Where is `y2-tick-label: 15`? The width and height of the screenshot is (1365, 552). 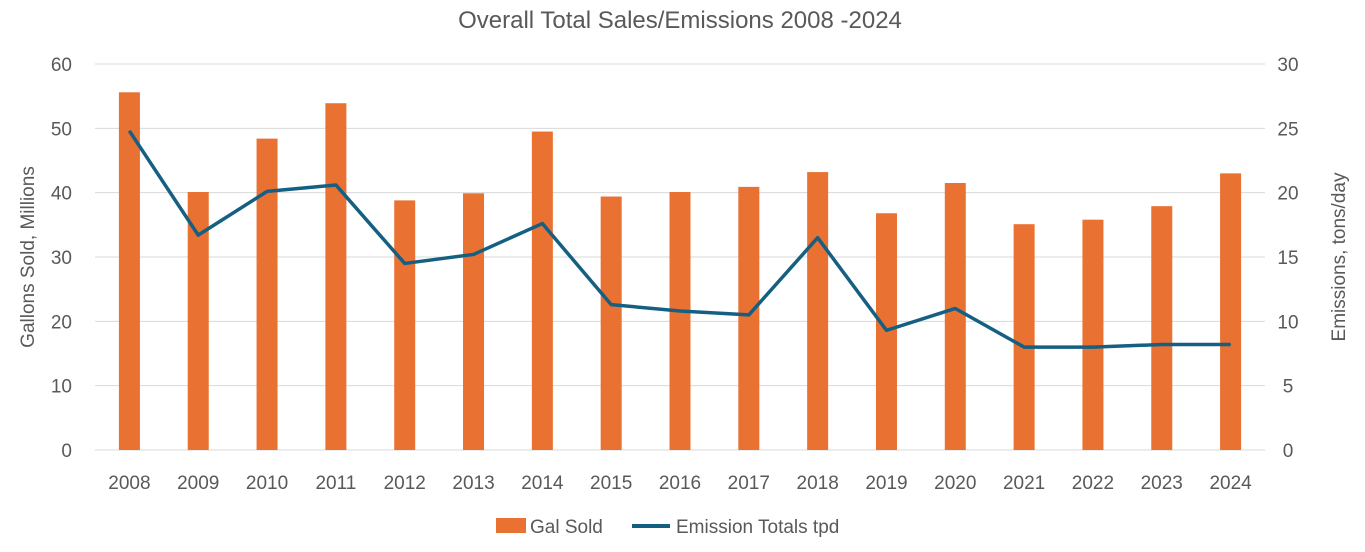 y2-tick-label: 15 is located at coordinates (1287, 258).